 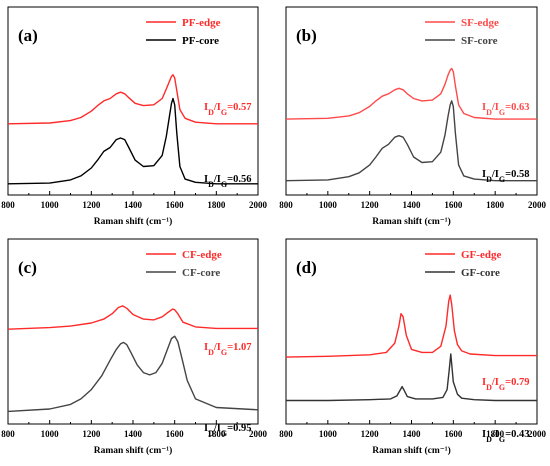 What do you see at coordinates (28, 35) in the screenshot?
I see `panel-label: (a)` at bounding box center [28, 35].